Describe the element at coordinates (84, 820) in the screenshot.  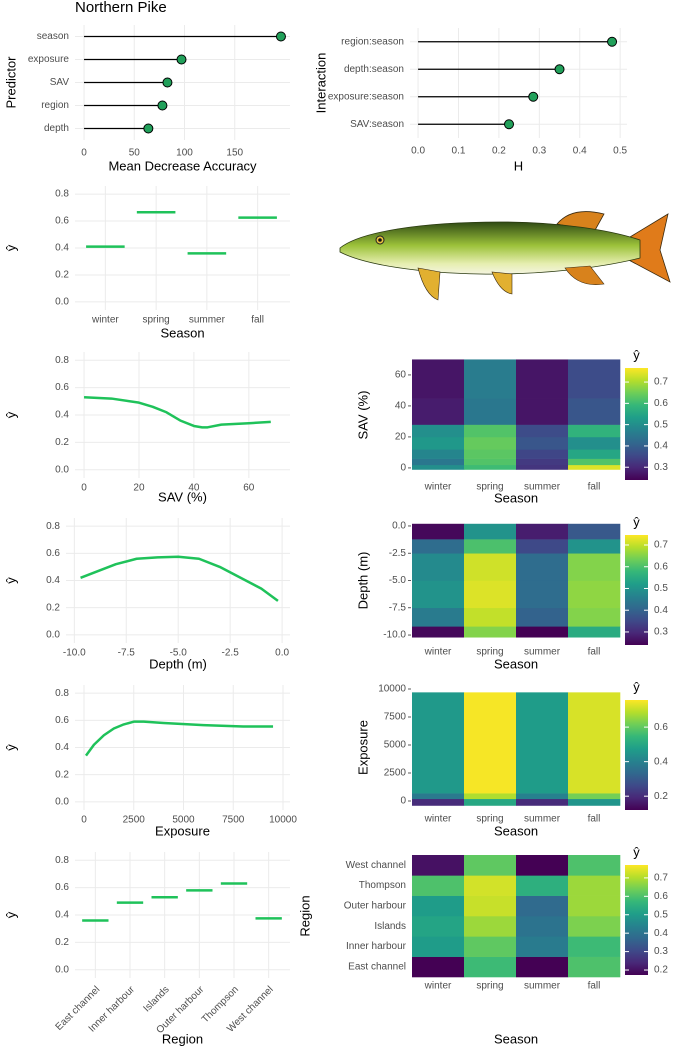
I see `x-tick-label: 0` at that location.